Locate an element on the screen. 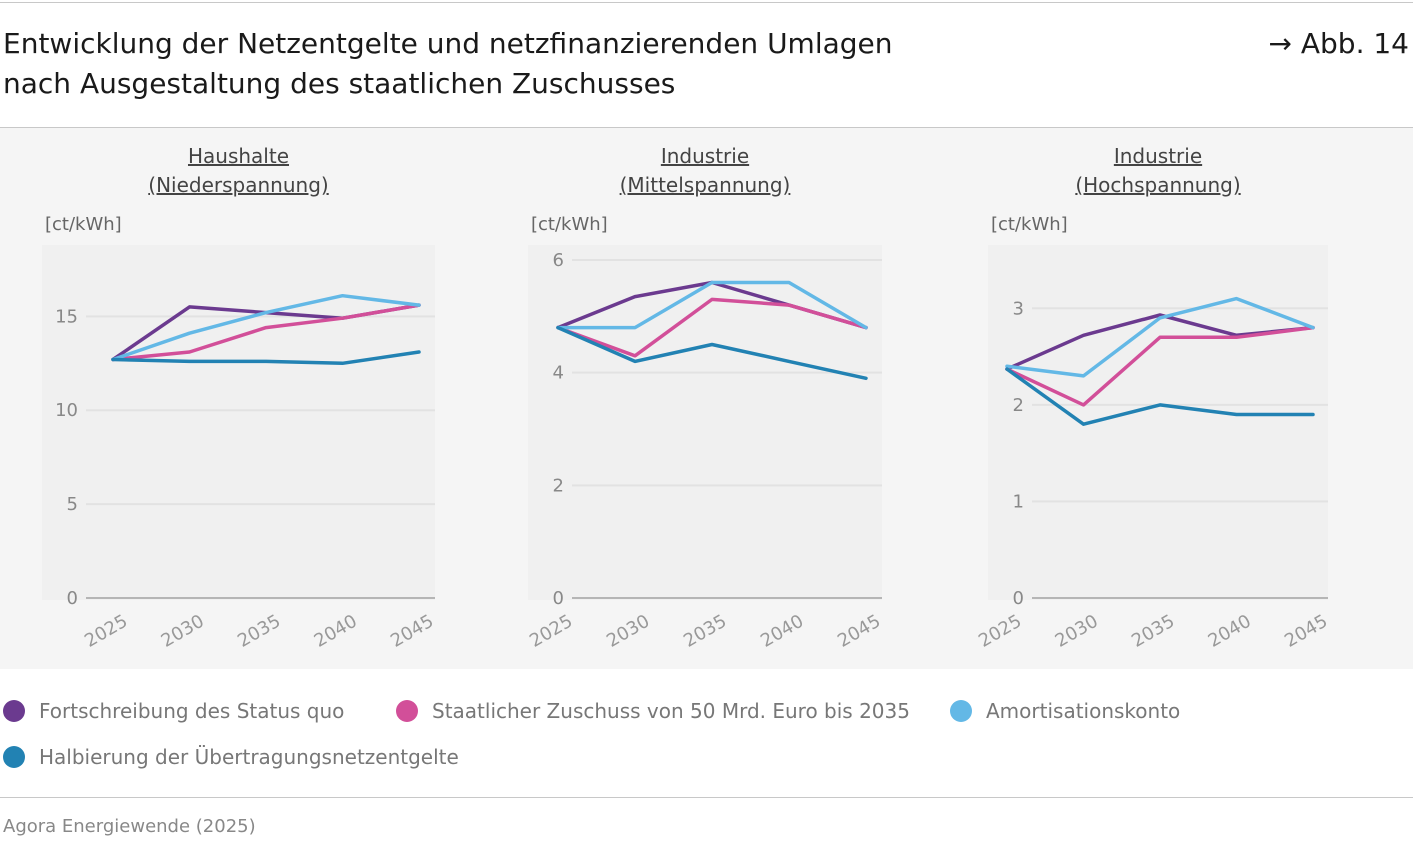 Image resolution: width=1413 pixels, height=852 pixels. y-tick-label: 10 is located at coordinates (66, 410).